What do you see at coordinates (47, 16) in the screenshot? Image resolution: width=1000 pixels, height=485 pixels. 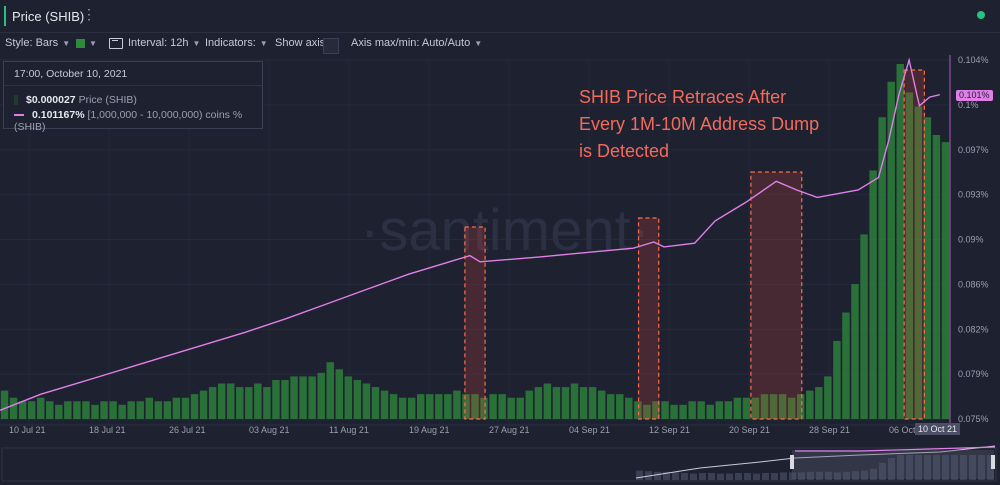 I see `chart-title: Price (SHIB)` at bounding box center [47, 16].